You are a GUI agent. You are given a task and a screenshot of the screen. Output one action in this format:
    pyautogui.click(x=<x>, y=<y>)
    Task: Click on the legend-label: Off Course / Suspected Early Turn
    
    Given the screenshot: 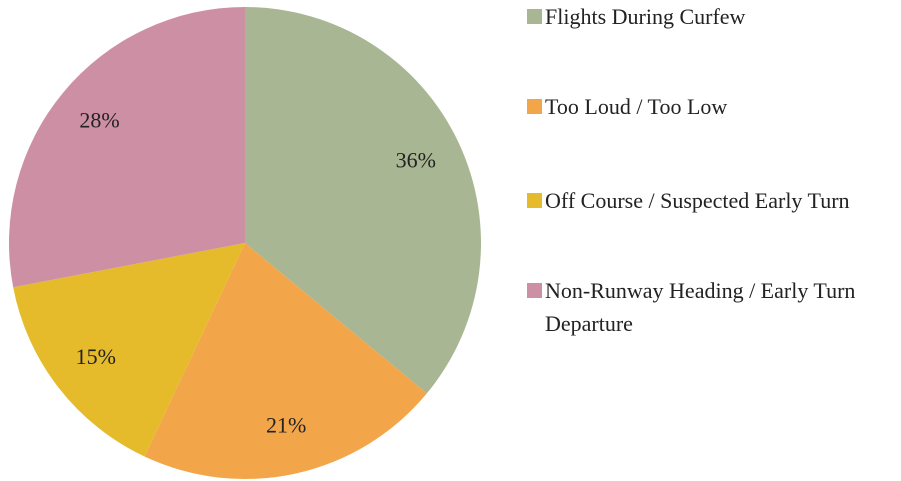 What is the action you would take?
    pyautogui.click(x=697, y=200)
    